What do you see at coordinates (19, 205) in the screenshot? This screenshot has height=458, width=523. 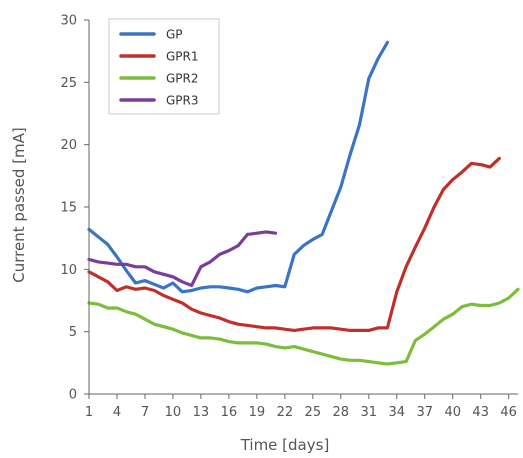 I see `y-axis-title: Current passed [mA]` at bounding box center [19, 205].